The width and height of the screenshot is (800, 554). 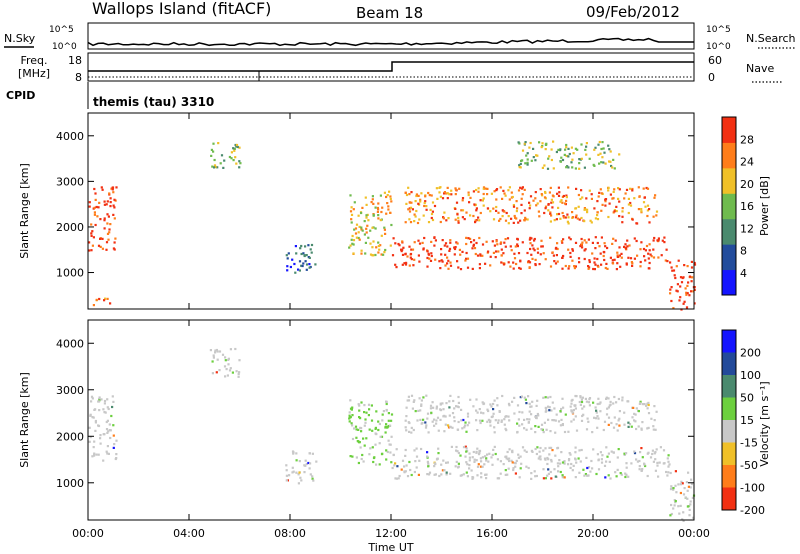 I want to click on noise-tick-bottom-left: 10^0, so click(x=64, y=47).